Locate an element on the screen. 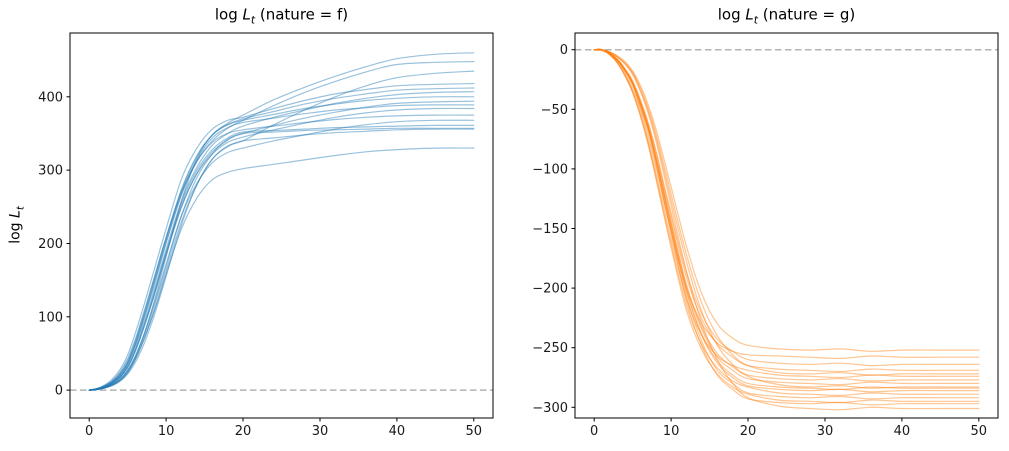 This screenshot has width=1009, height=451. title-suffix: (nature = f) is located at coordinates (302, 14).